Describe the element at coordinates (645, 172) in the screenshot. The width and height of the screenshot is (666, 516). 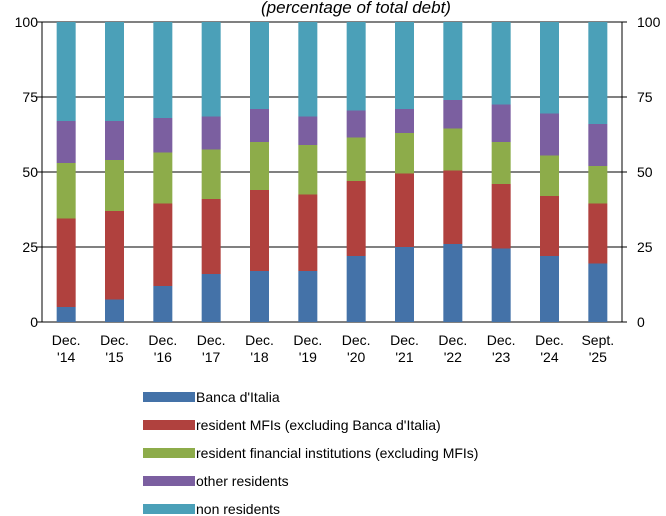
I see `y-tick-label-right: 50` at that location.